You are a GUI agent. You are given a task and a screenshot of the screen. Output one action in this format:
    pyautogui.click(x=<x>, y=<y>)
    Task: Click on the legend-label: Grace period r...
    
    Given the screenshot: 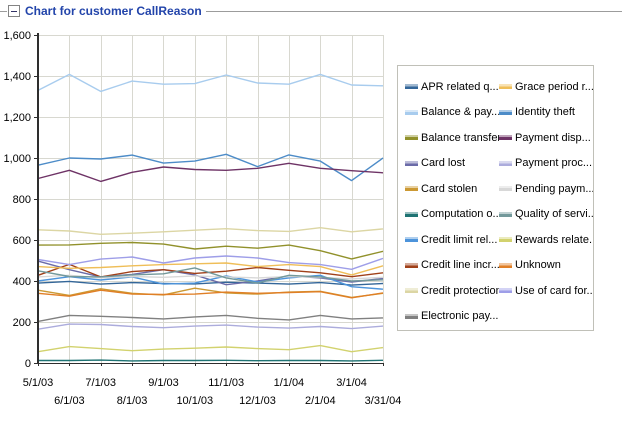 What is the action you would take?
    pyautogui.click(x=554, y=86)
    